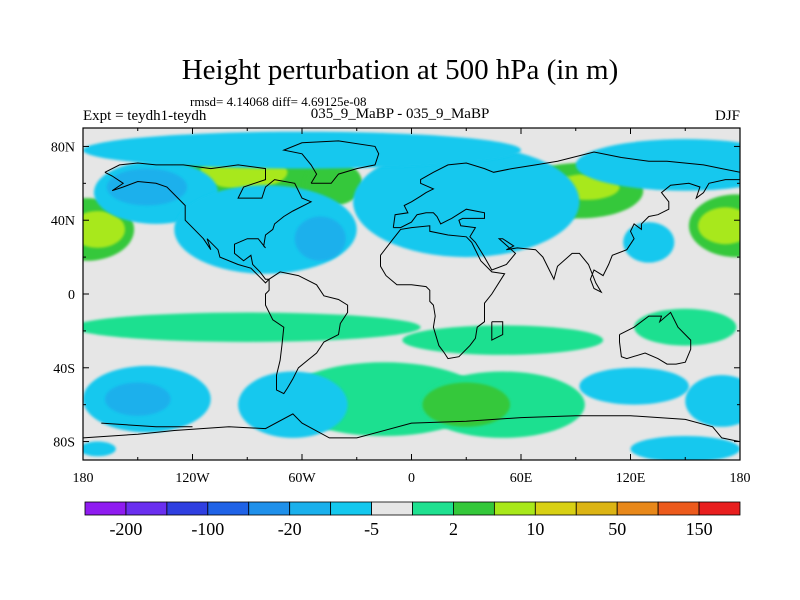  I want to click on experiment-label: Expt = teydh1-teydh, so click(145, 116).